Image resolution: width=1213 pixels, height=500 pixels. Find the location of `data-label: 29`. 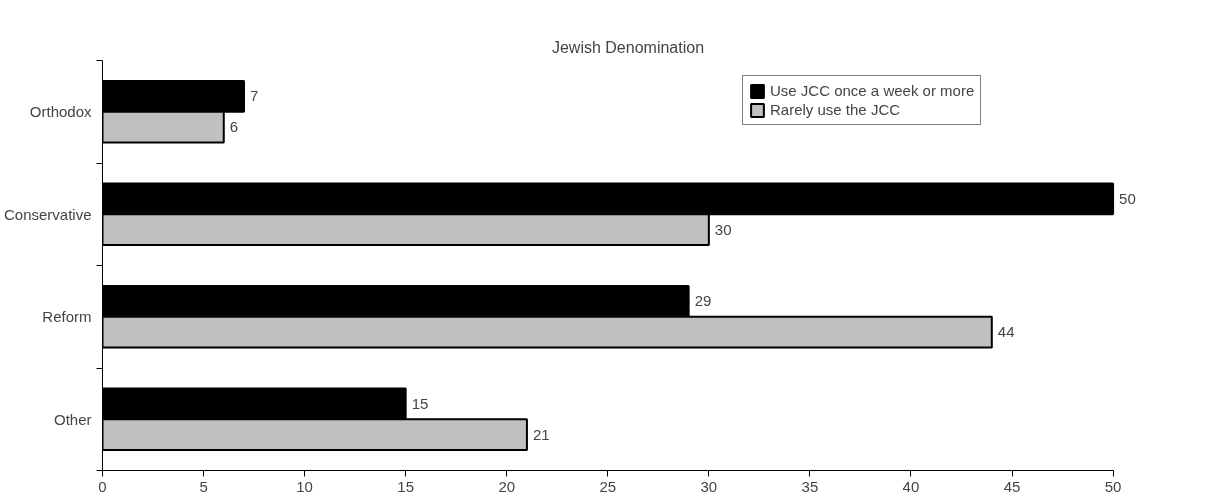

data-label: 29 is located at coordinates (703, 301).